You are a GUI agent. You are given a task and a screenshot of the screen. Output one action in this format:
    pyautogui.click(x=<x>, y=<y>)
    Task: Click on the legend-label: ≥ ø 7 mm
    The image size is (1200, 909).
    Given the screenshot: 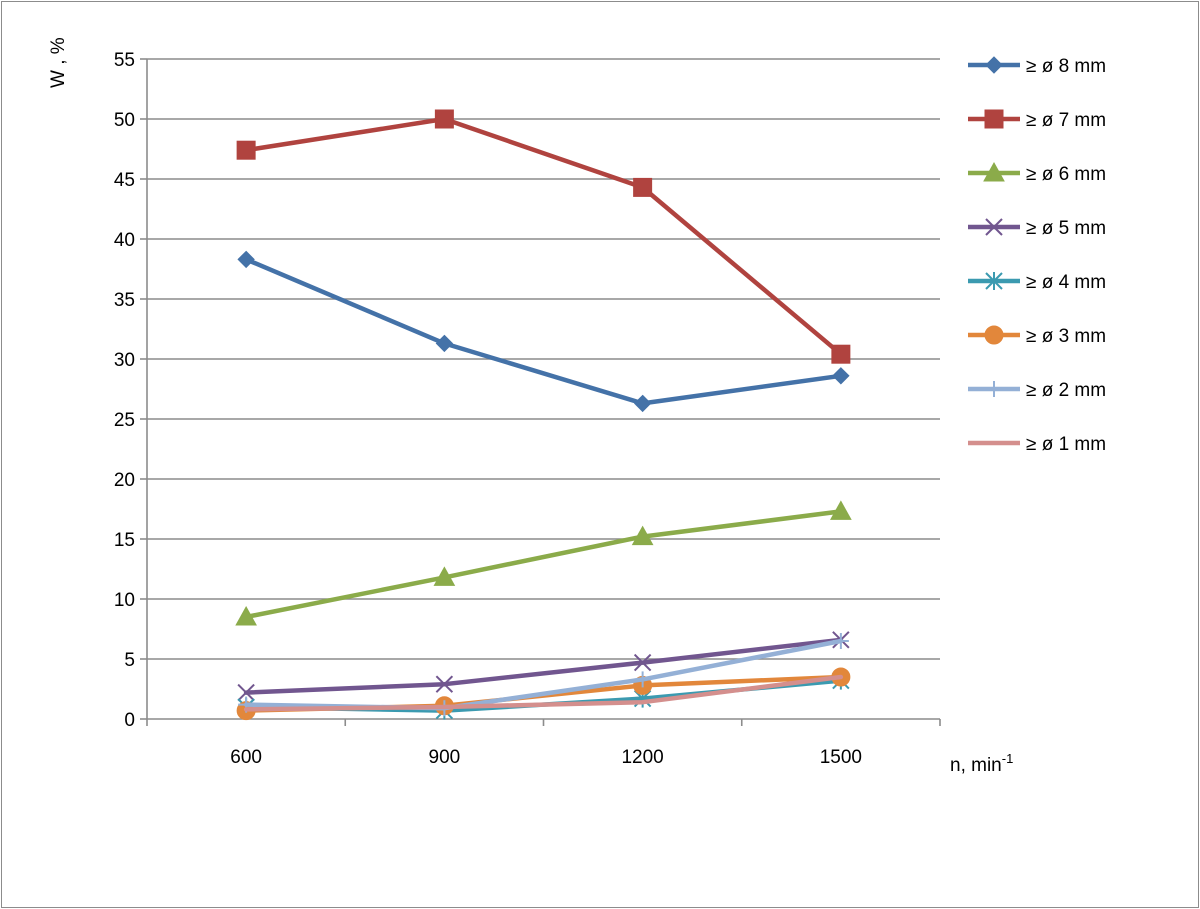 What is the action you would take?
    pyautogui.click(x=1066, y=120)
    